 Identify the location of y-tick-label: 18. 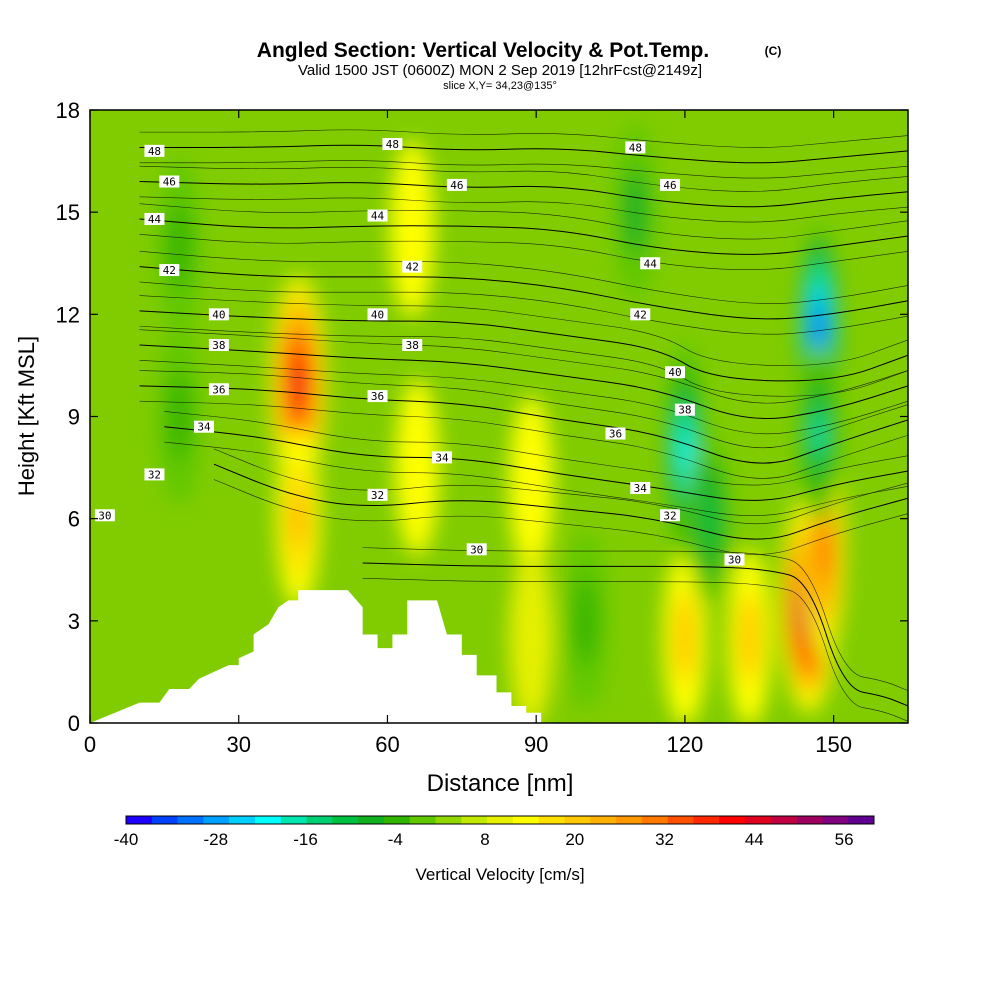
(68, 110).